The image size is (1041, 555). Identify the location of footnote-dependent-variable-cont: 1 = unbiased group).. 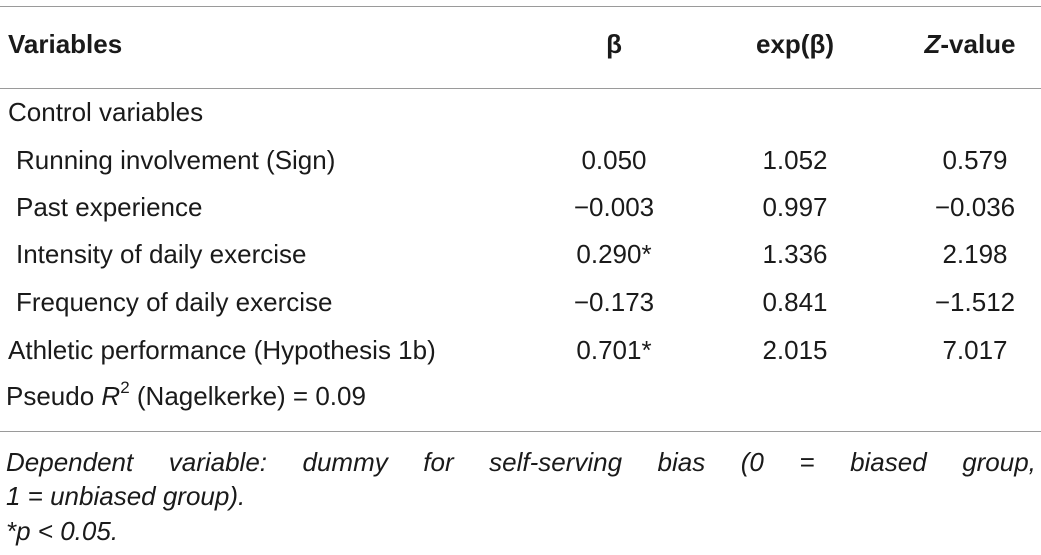
(126, 496).